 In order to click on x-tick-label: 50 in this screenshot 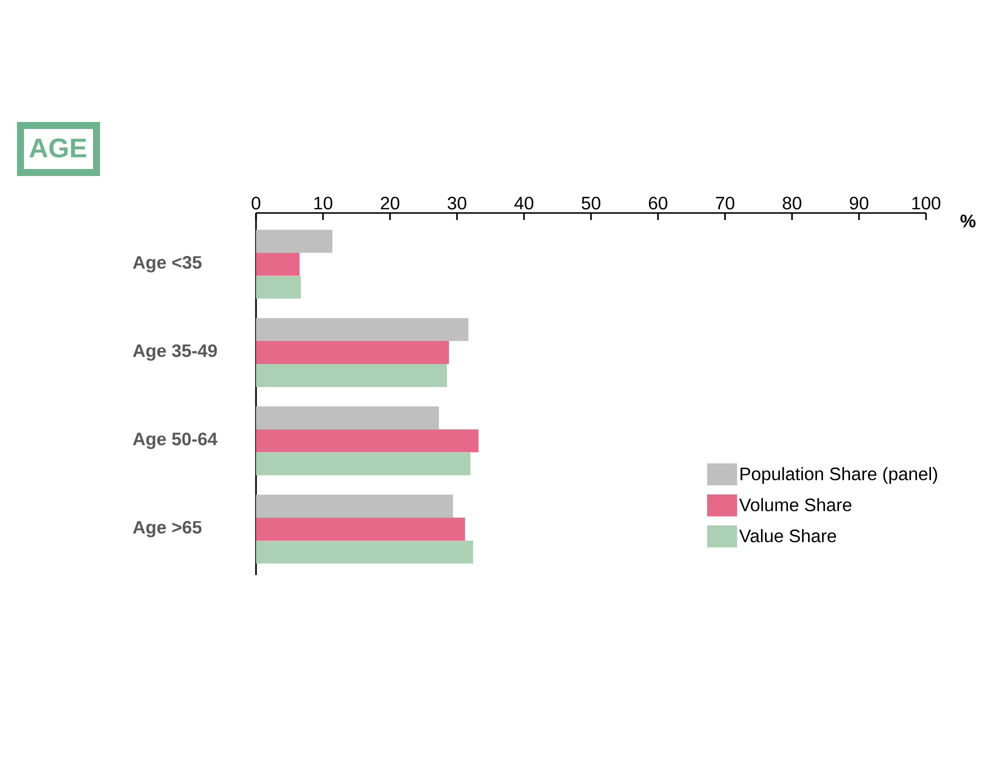, I will do `click(591, 203)`.